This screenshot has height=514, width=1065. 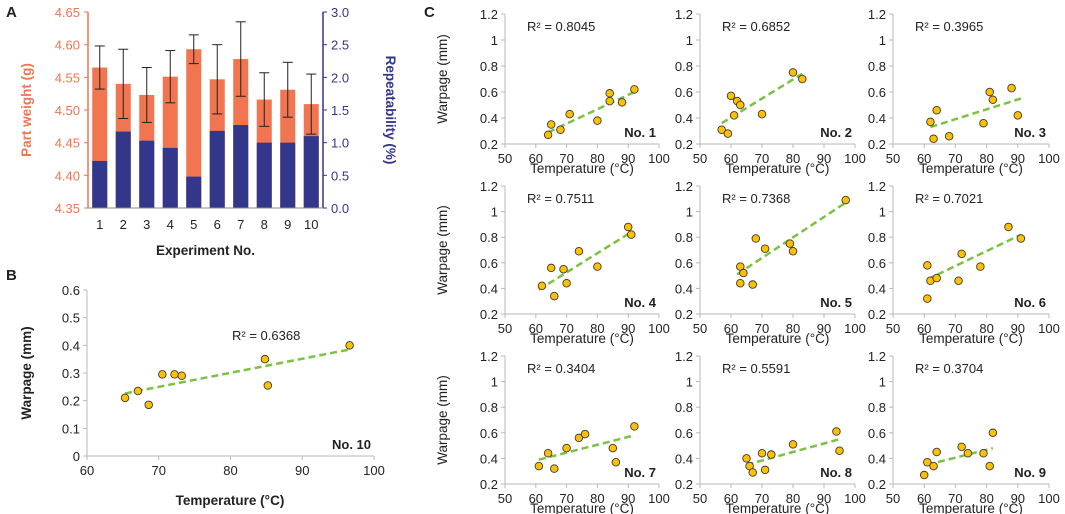 What do you see at coordinates (684, 92) in the screenshot?
I see `y-tick-label: 0.6` at bounding box center [684, 92].